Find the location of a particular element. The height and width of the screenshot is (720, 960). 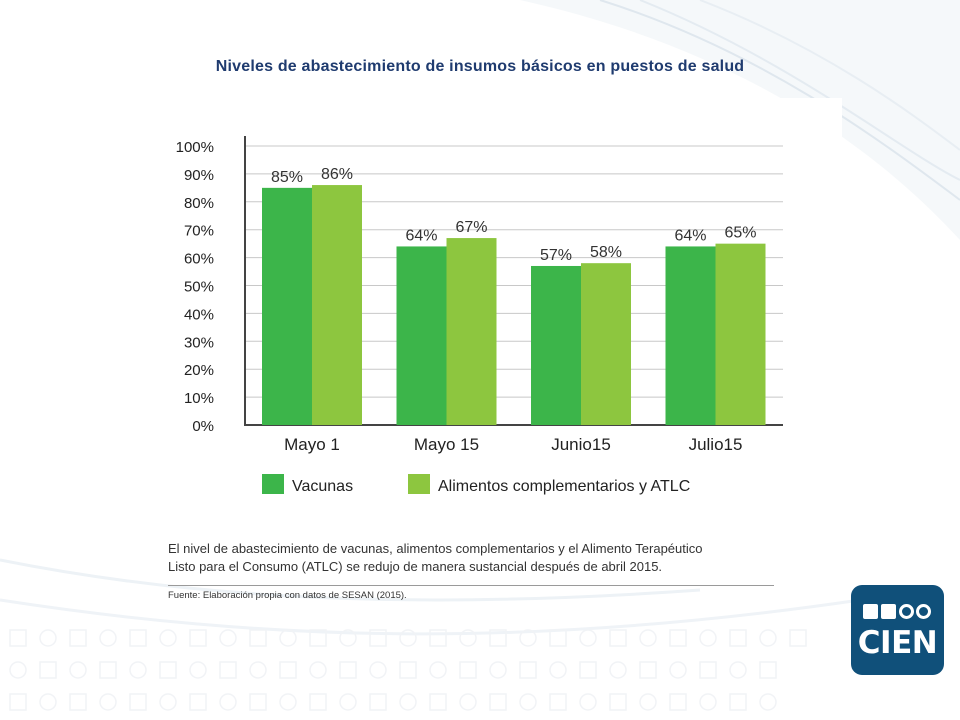

data-label: 67% is located at coordinates (471, 227).